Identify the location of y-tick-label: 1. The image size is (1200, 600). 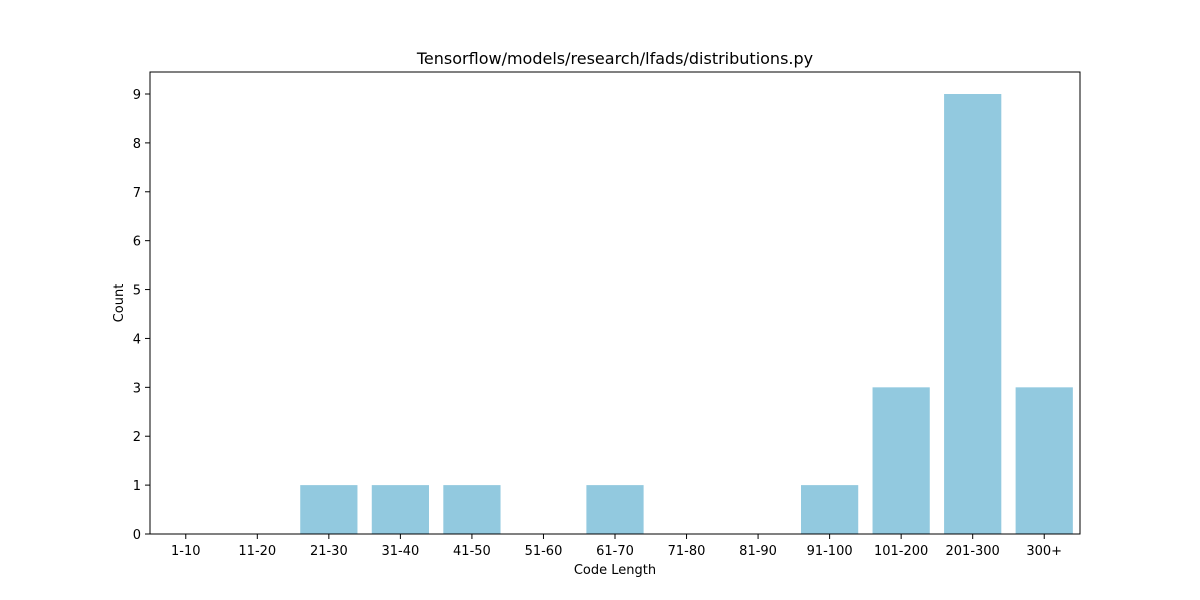
(137, 486).